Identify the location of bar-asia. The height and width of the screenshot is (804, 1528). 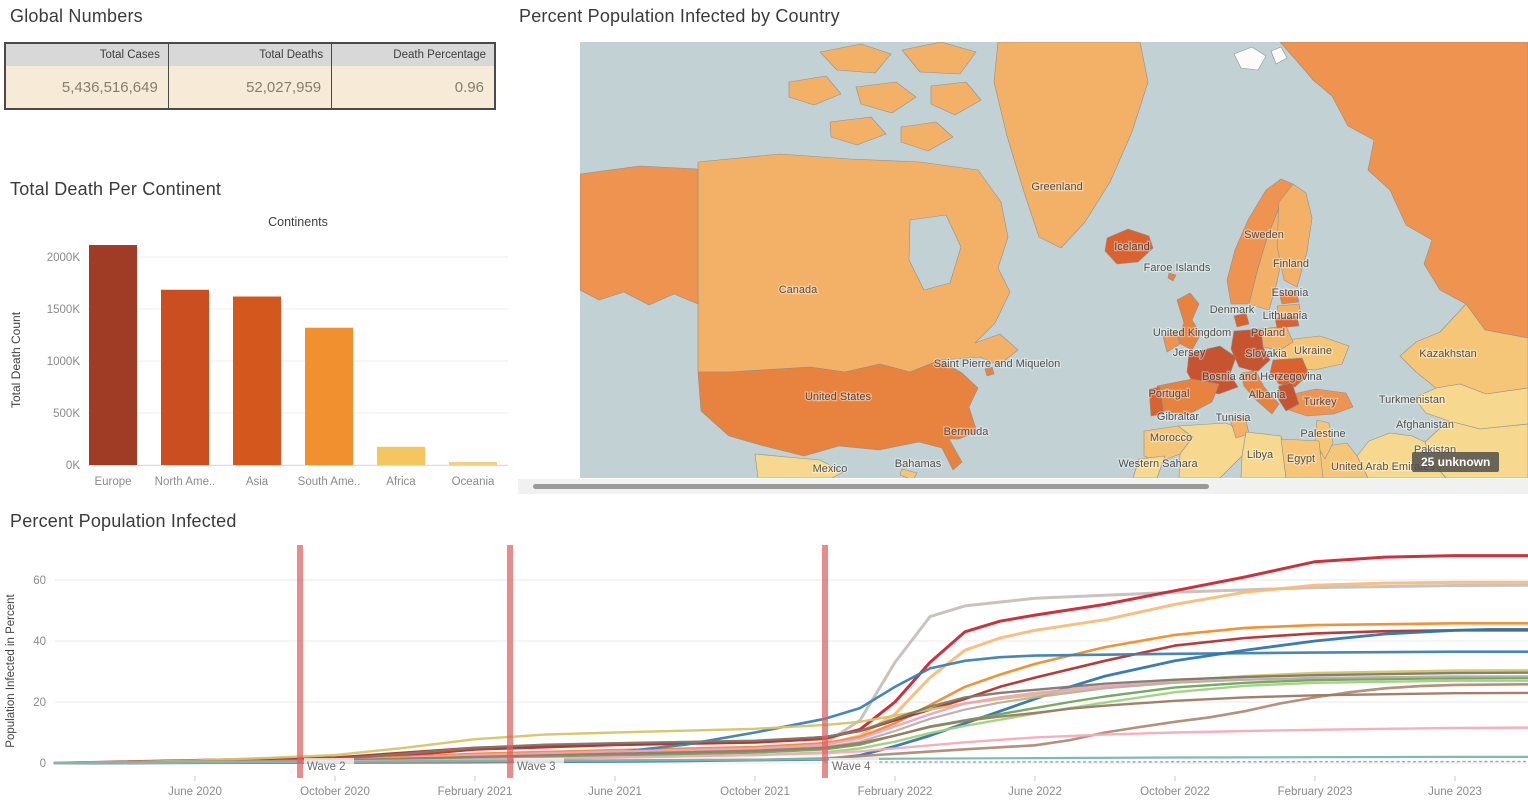
(257, 380).